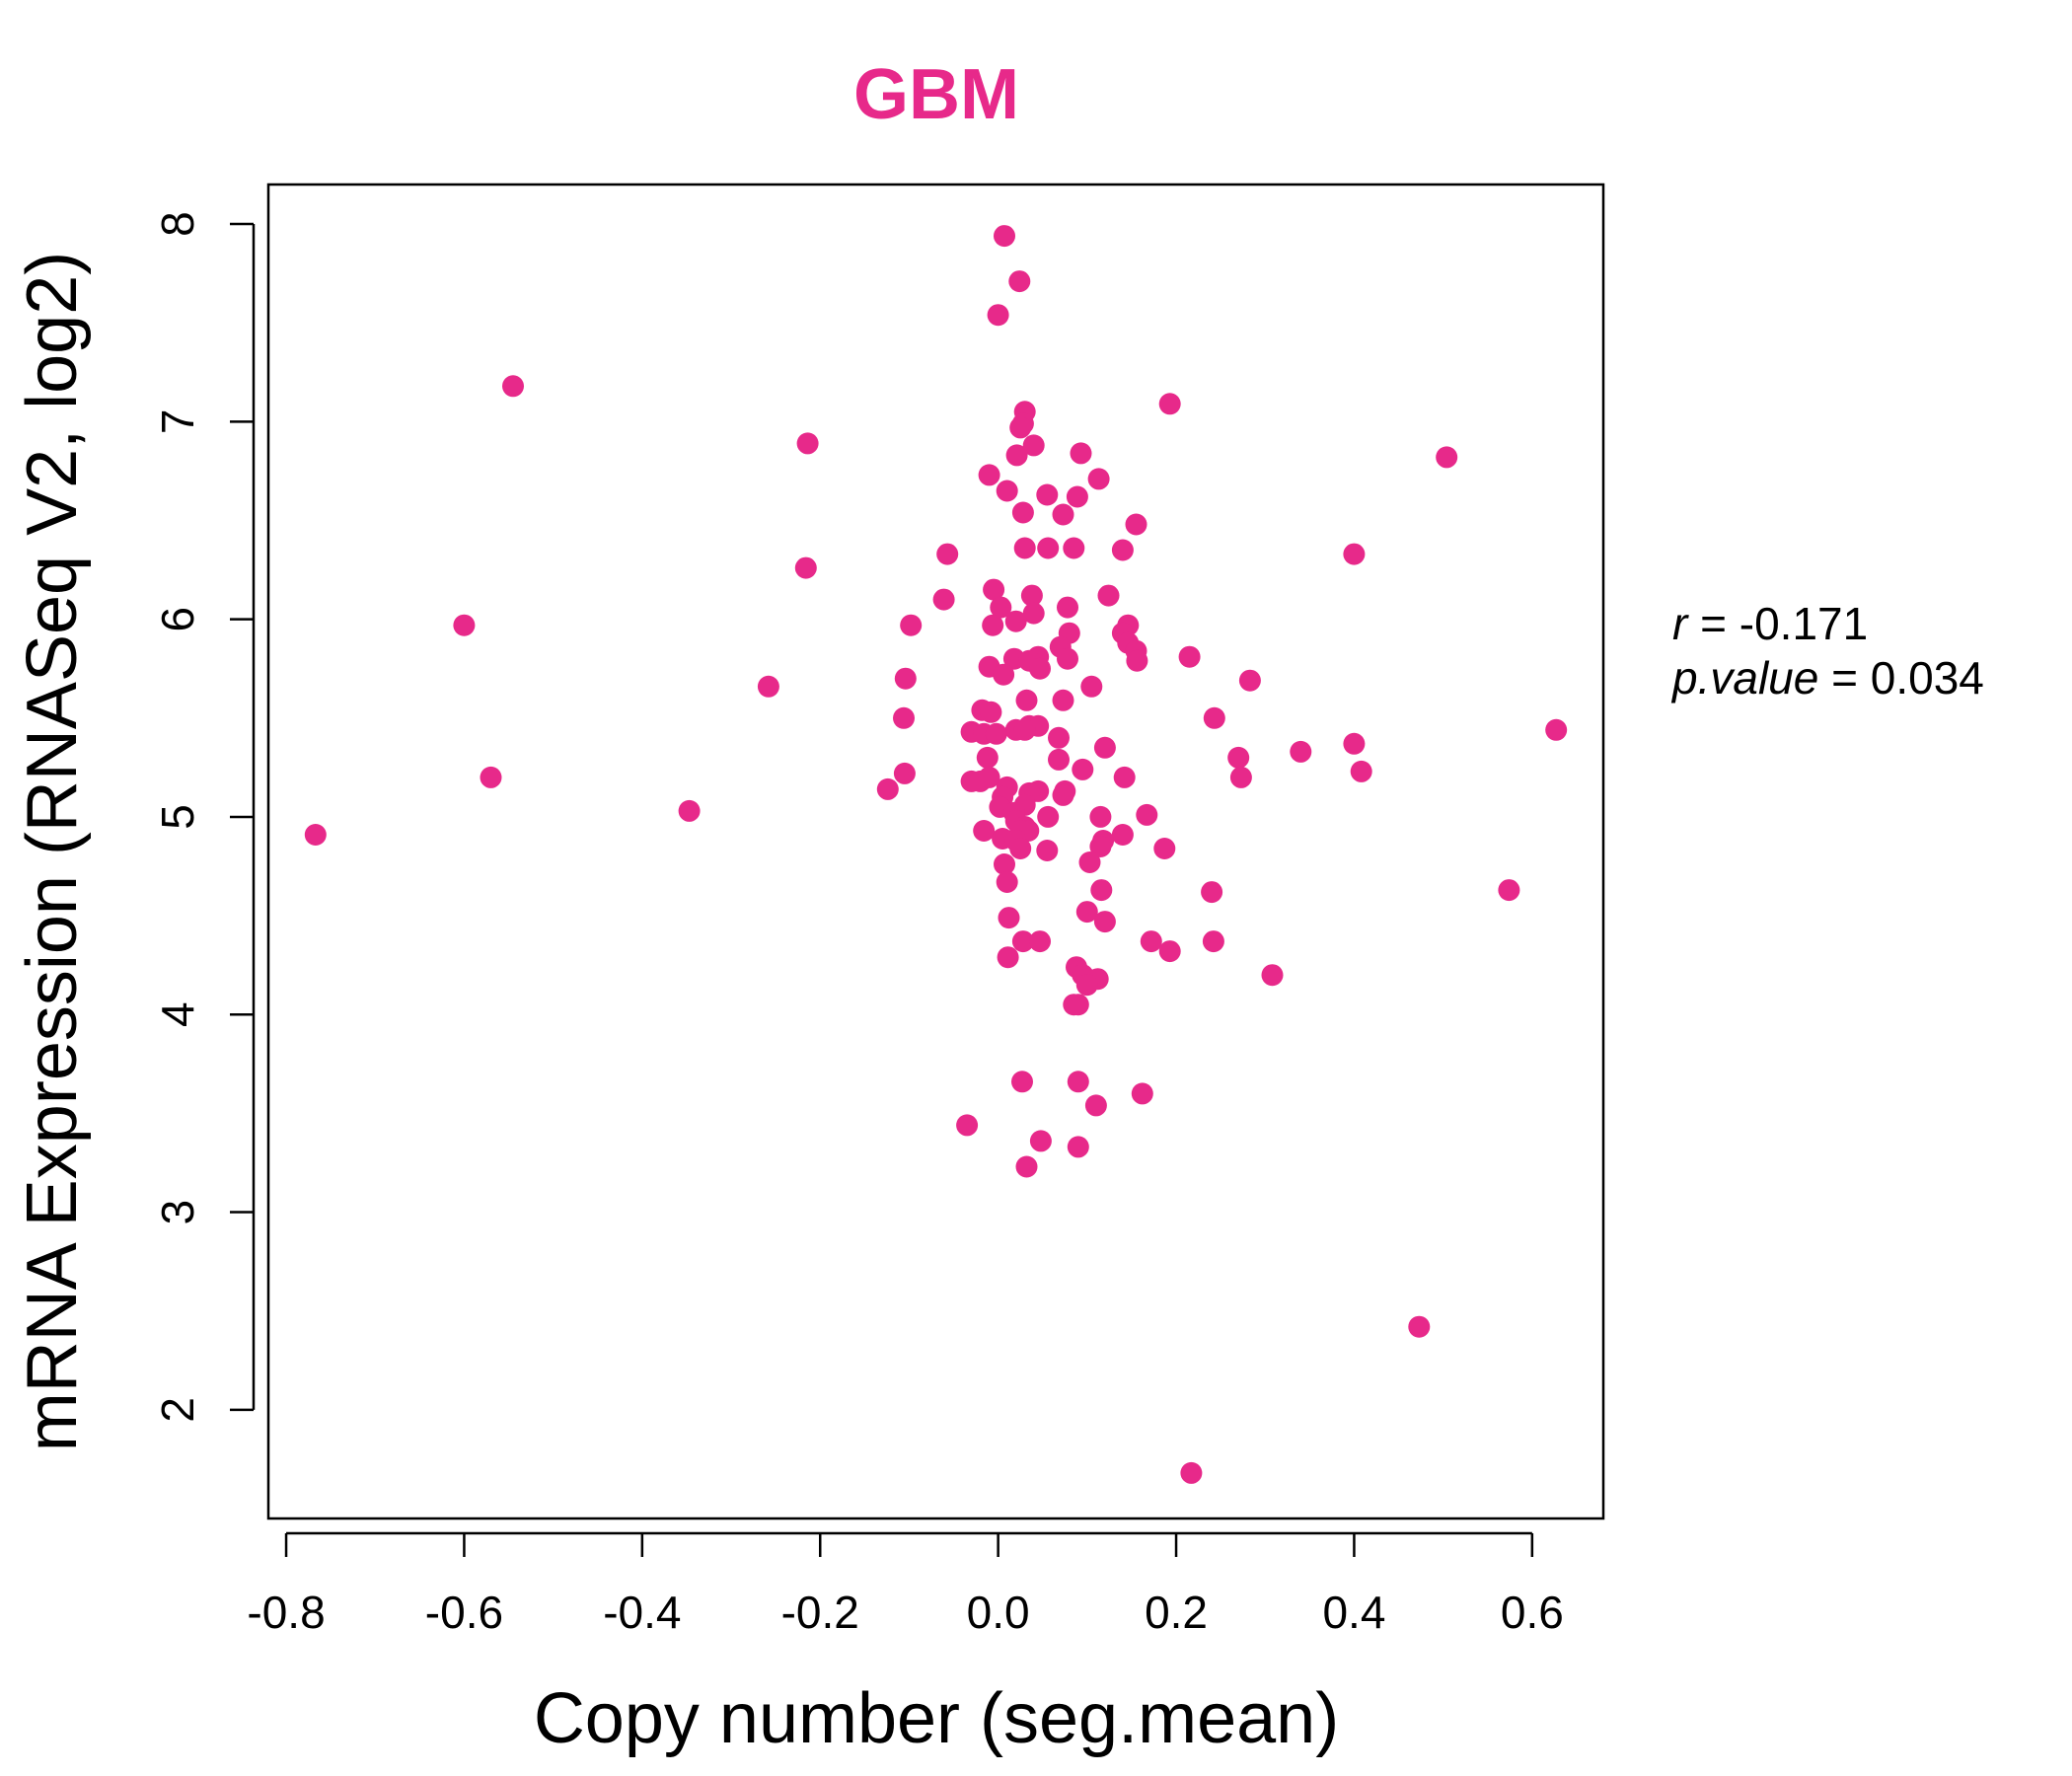 This screenshot has height=1776, width=2072. I want to click on chart-title: GBM, so click(936, 94).